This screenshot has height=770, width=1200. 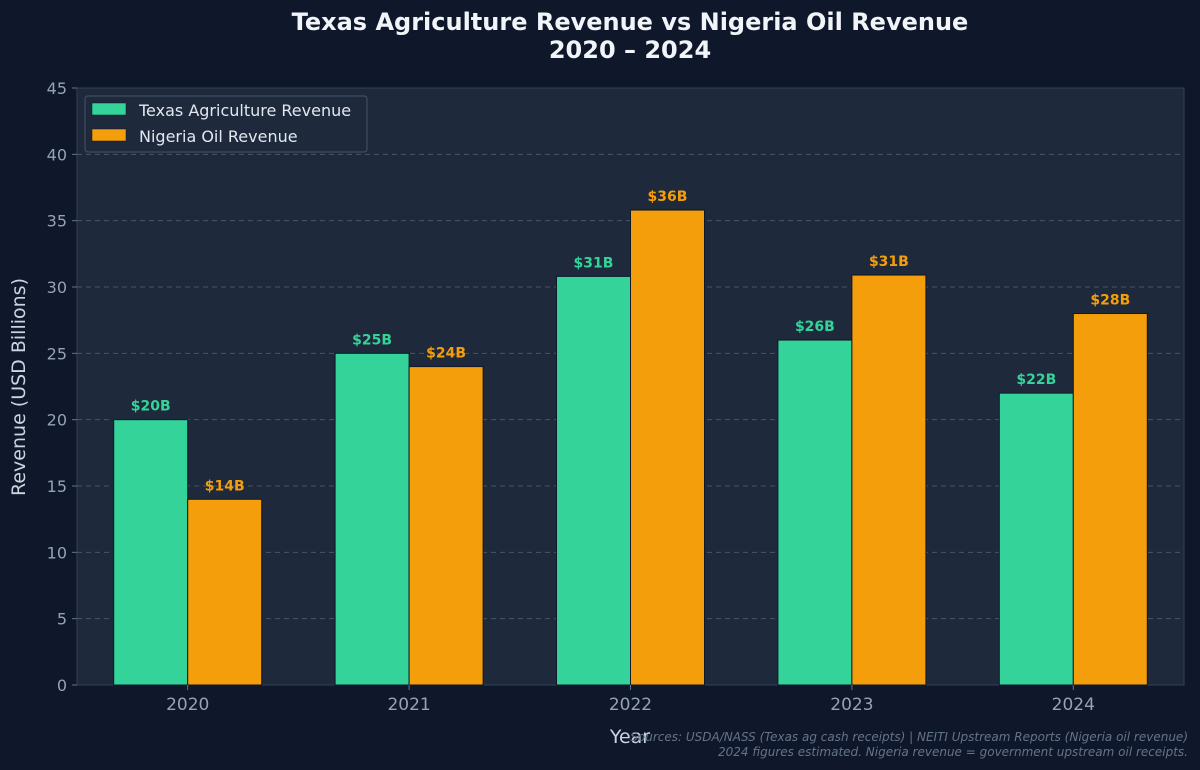 What do you see at coordinates (244, 110) in the screenshot?
I see `legend-label-texas: Texas Agriculture Revenue` at bounding box center [244, 110].